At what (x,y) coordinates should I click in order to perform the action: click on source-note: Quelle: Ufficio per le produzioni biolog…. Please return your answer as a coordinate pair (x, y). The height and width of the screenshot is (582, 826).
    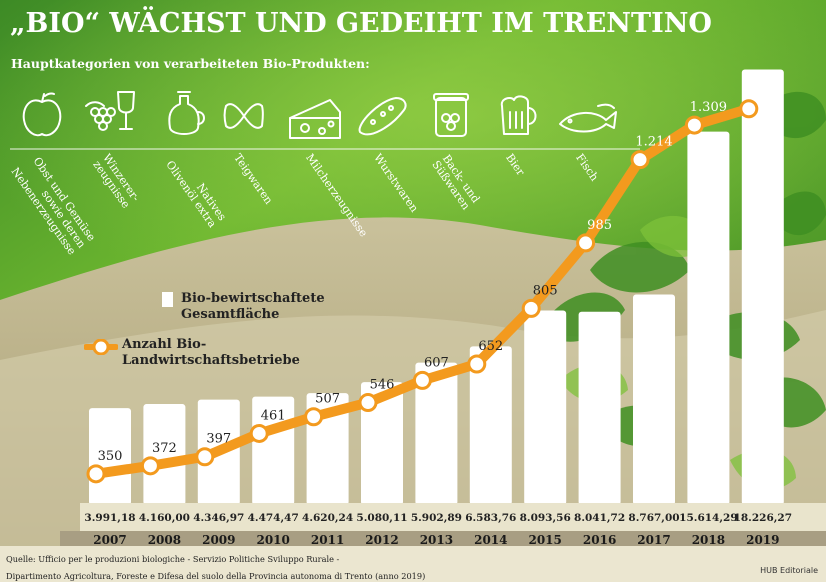
    Looking at the image, I should click on (215, 566).